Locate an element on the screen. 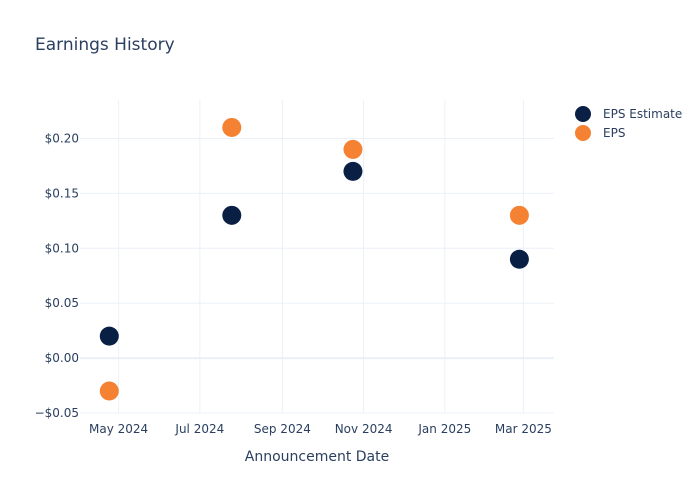 Image resolution: width=700 pixels, height=500 pixels. x-tick-label: Nov 2024 is located at coordinates (364, 429).